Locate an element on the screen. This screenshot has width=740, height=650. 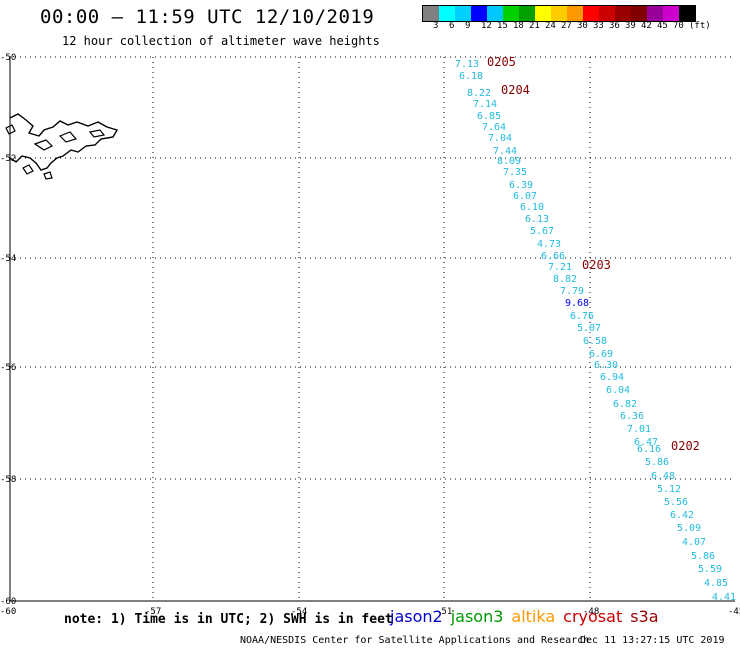
wave-height-value: 6.47 is located at coordinates (646, 442).